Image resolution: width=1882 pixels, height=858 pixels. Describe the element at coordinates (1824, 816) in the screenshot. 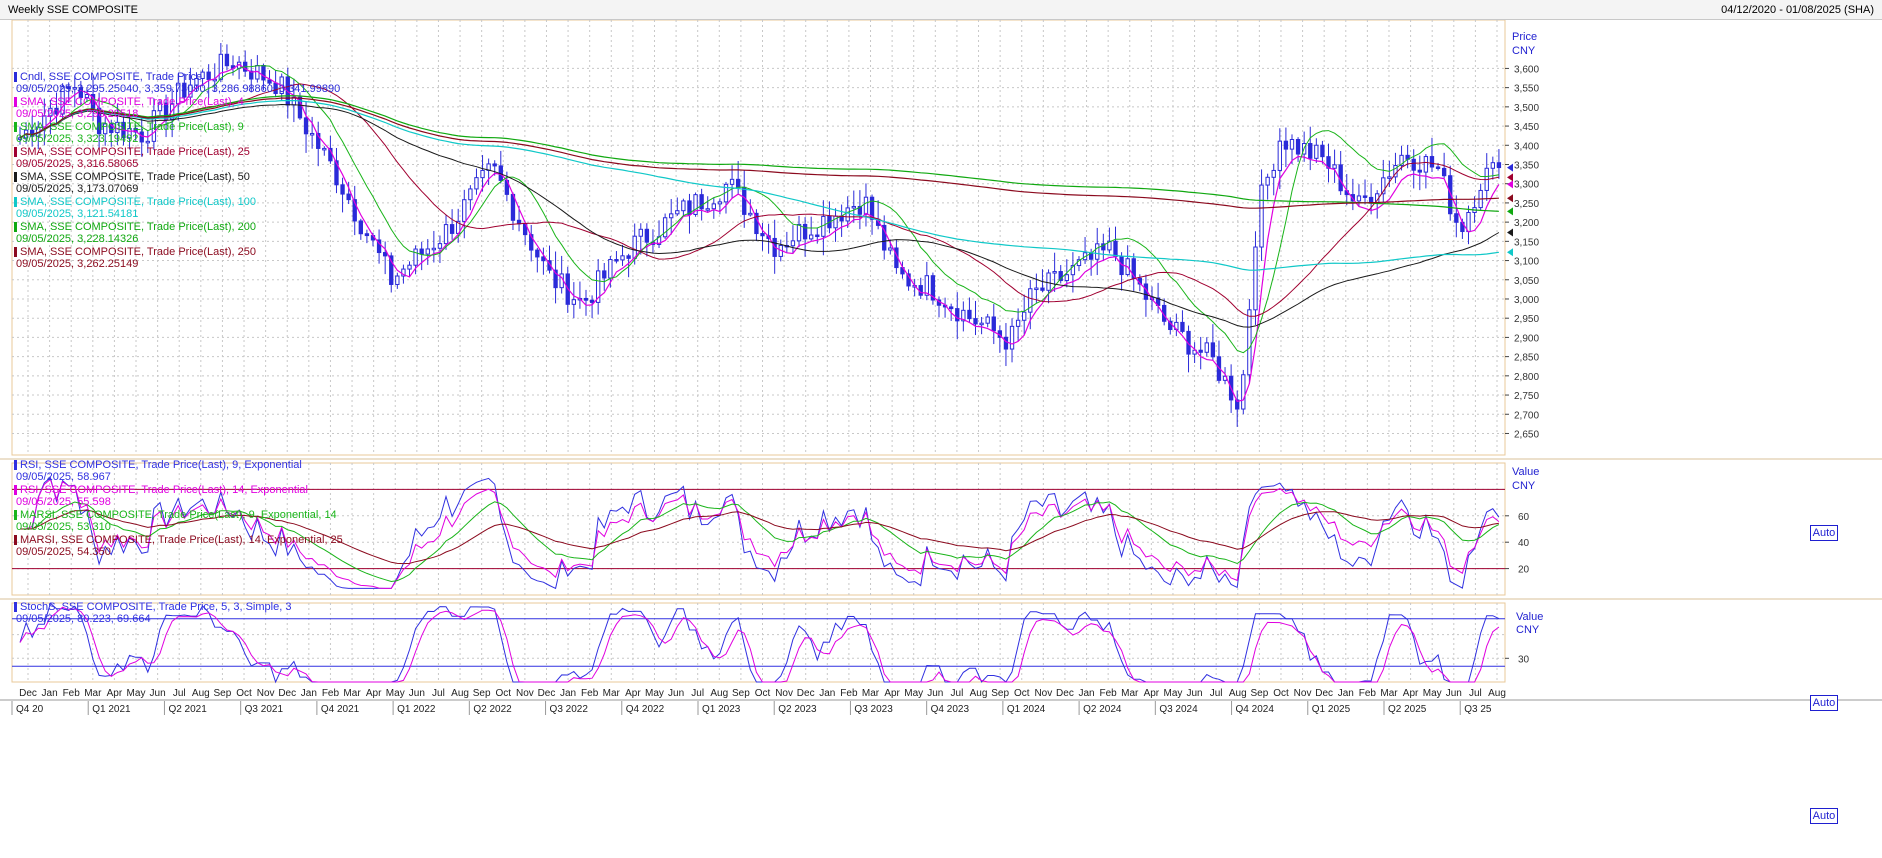

I see `stoch-auto-scale-button: Auto` at that location.